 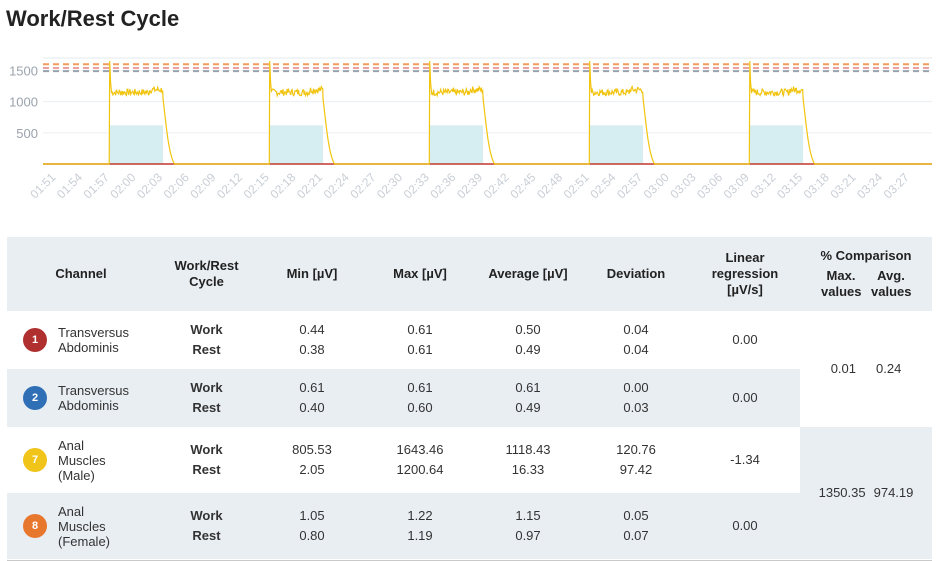 What do you see at coordinates (420, 349) in the screenshot?
I see `max-rest: 0.61` at bounding box center [420, 349].